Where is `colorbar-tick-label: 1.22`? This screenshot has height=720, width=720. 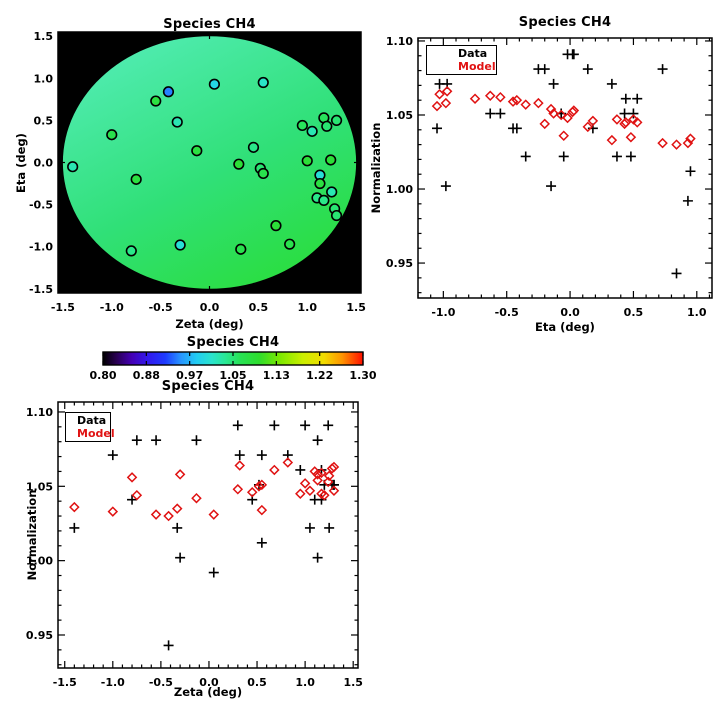 colorbar-tick-label: 1.22 is located at coordinates (319, 375).